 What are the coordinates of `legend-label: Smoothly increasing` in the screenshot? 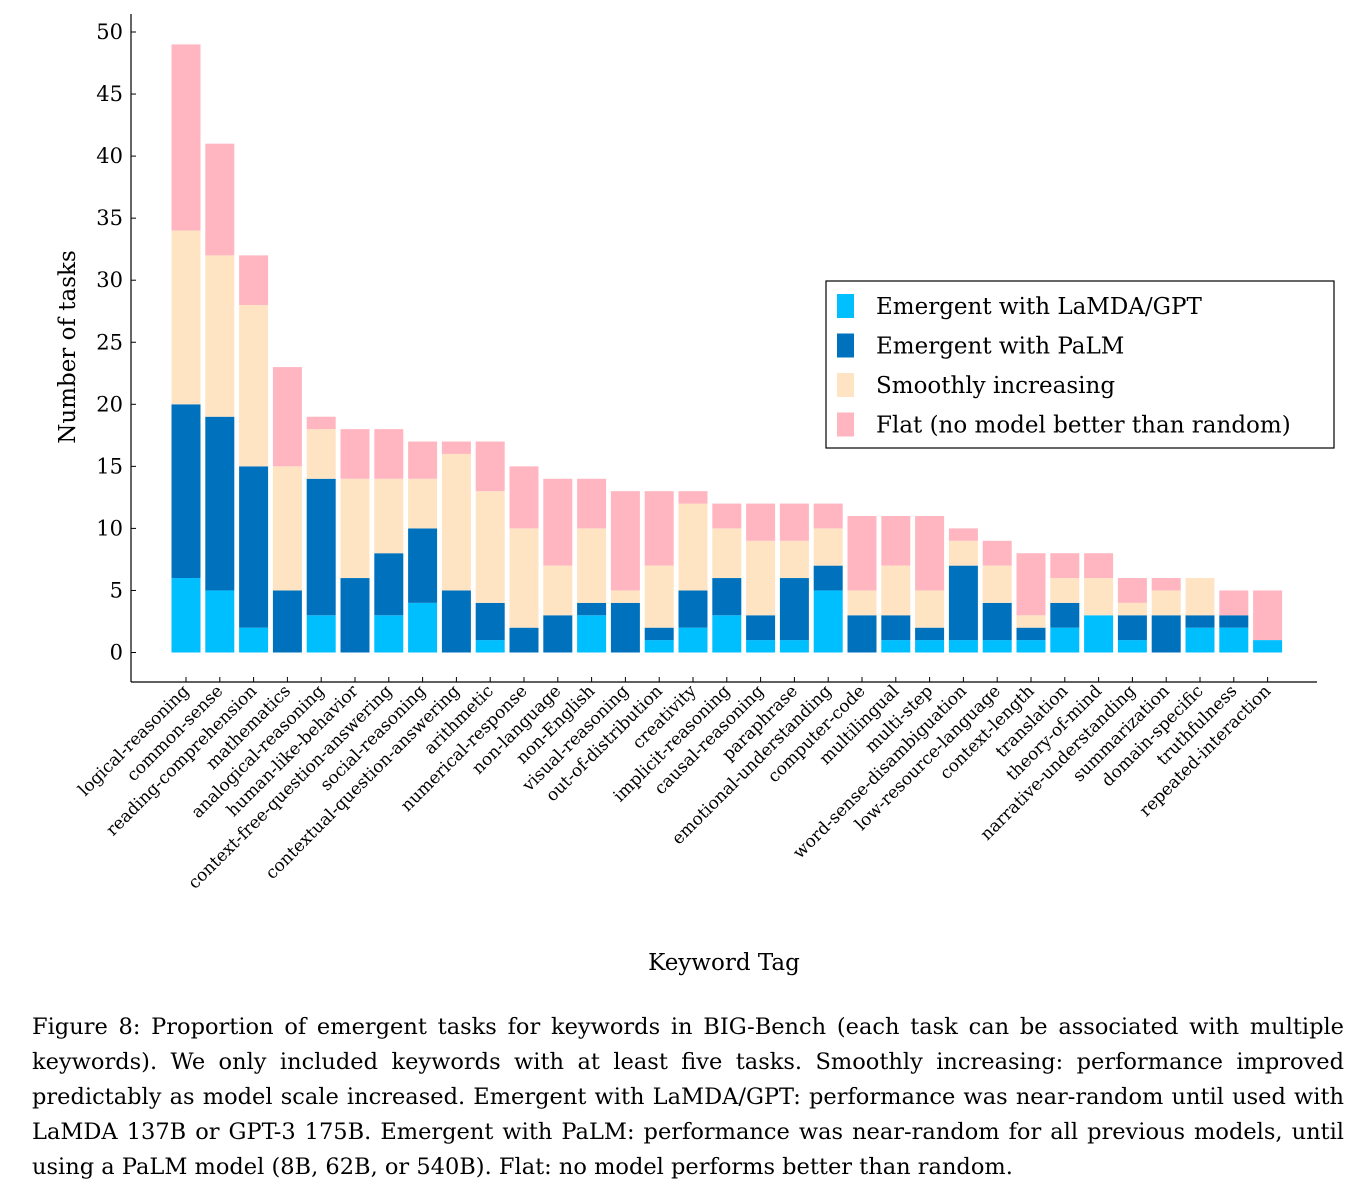 It's located at (995, 386).